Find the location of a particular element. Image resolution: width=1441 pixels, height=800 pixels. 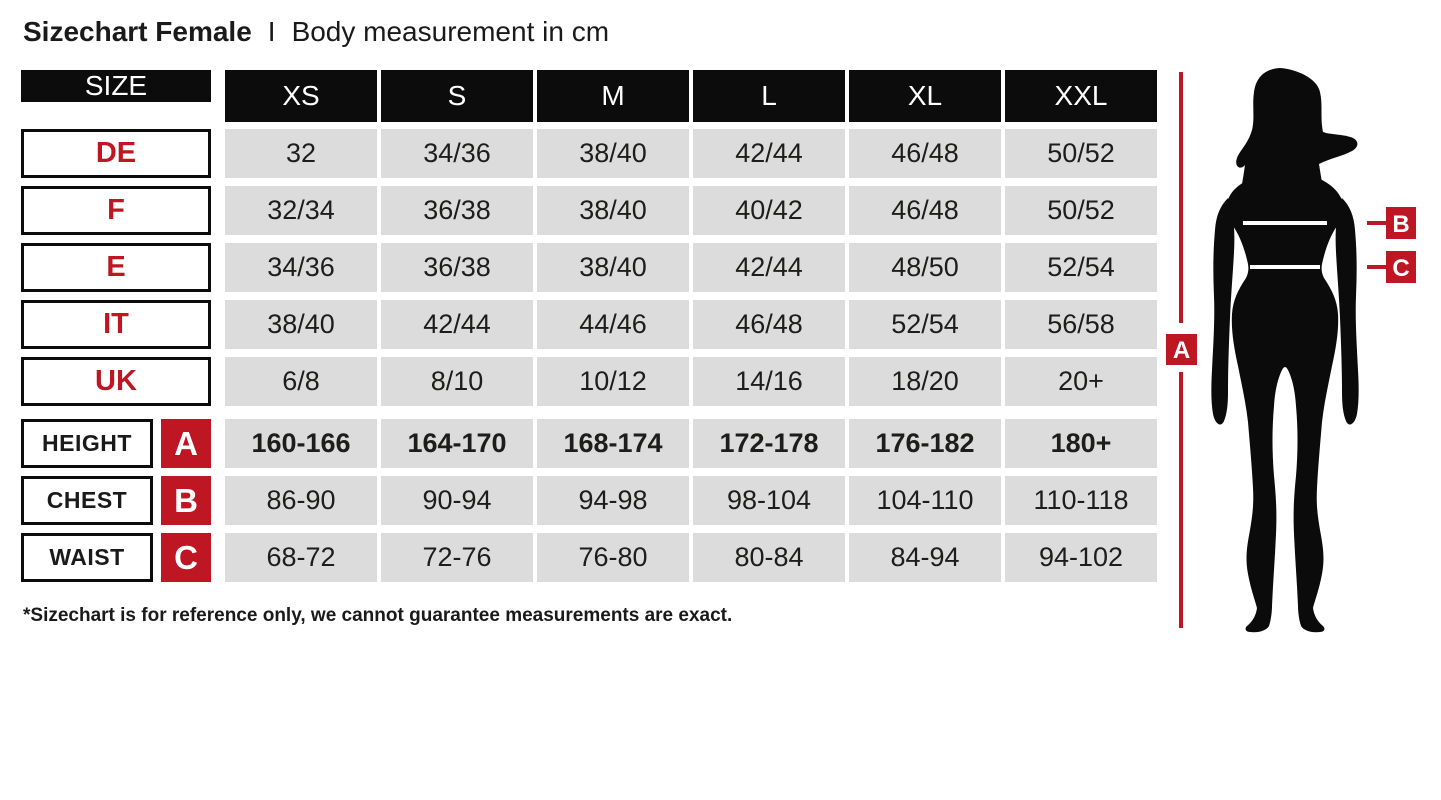

table-cell: 44/46 is located at coordinates (613, 324).